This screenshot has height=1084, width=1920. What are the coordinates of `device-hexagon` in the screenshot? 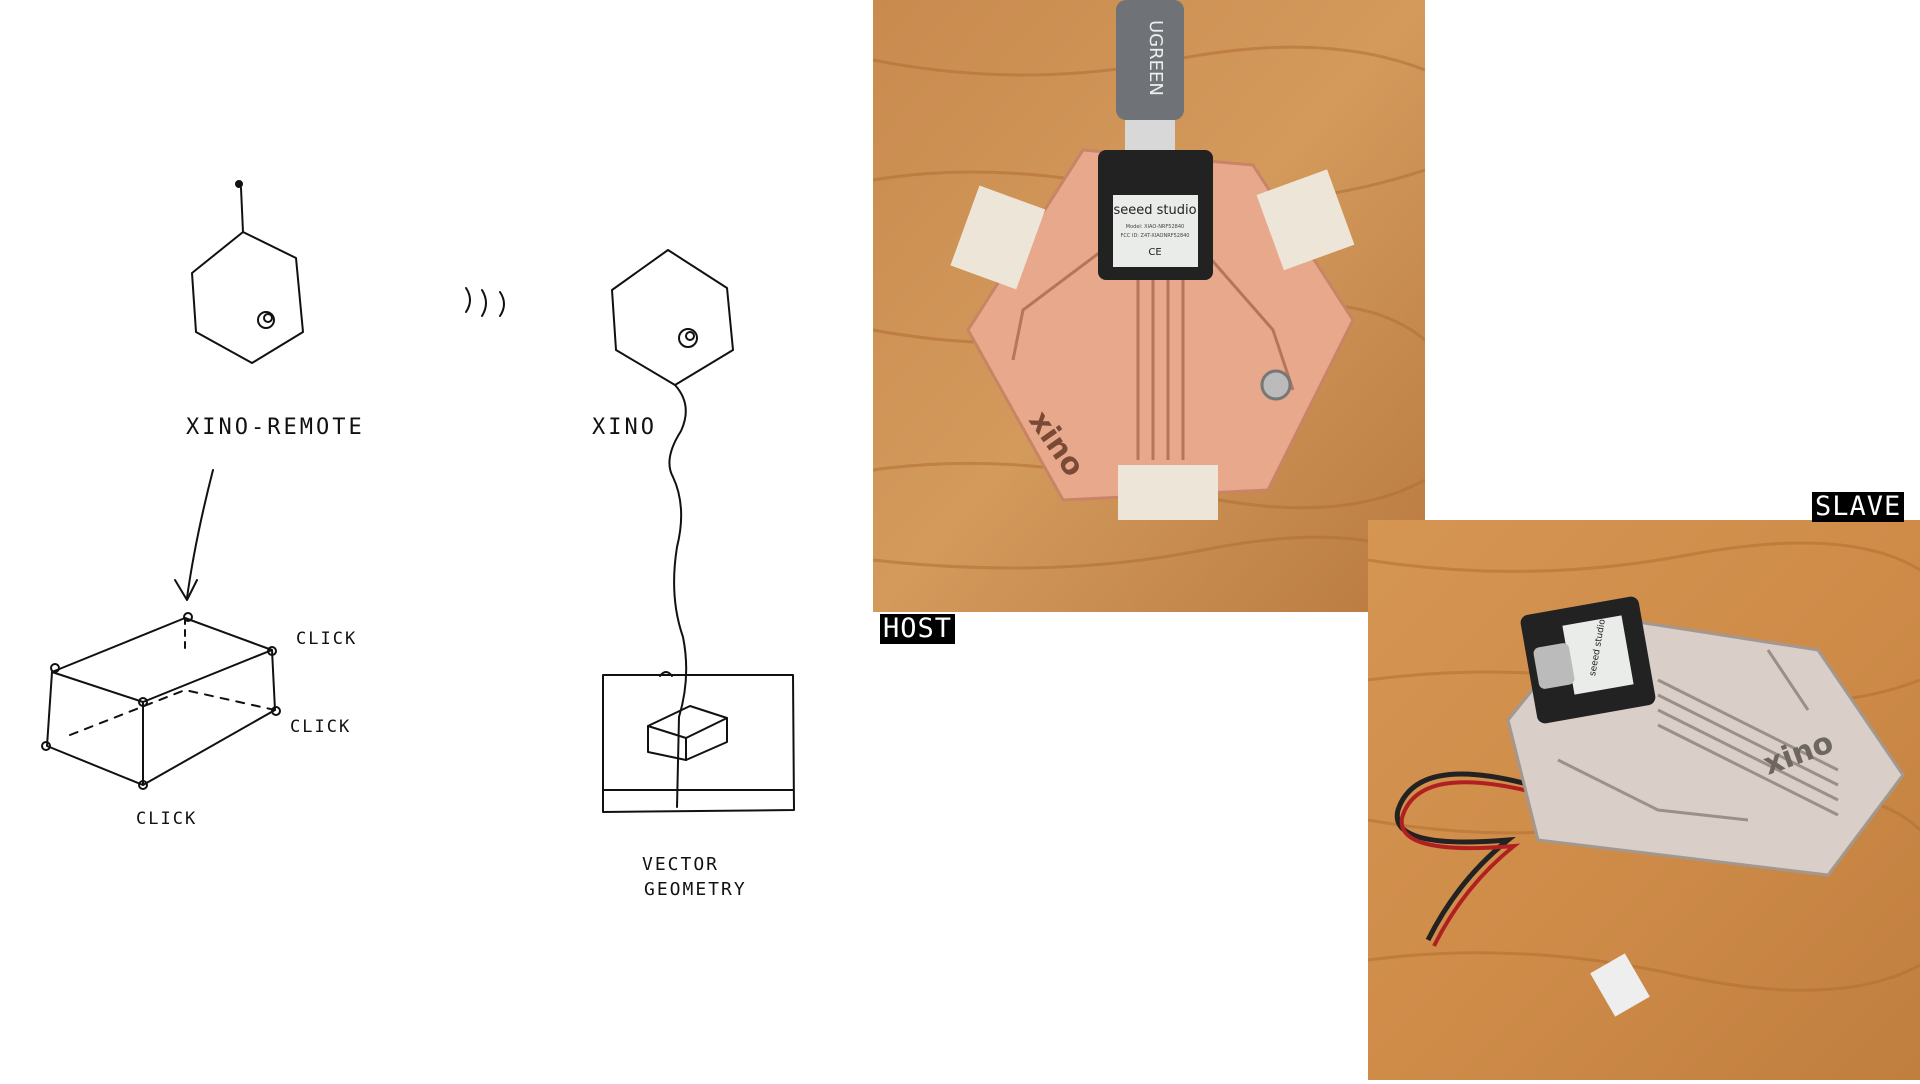 It's located at (672, 528).